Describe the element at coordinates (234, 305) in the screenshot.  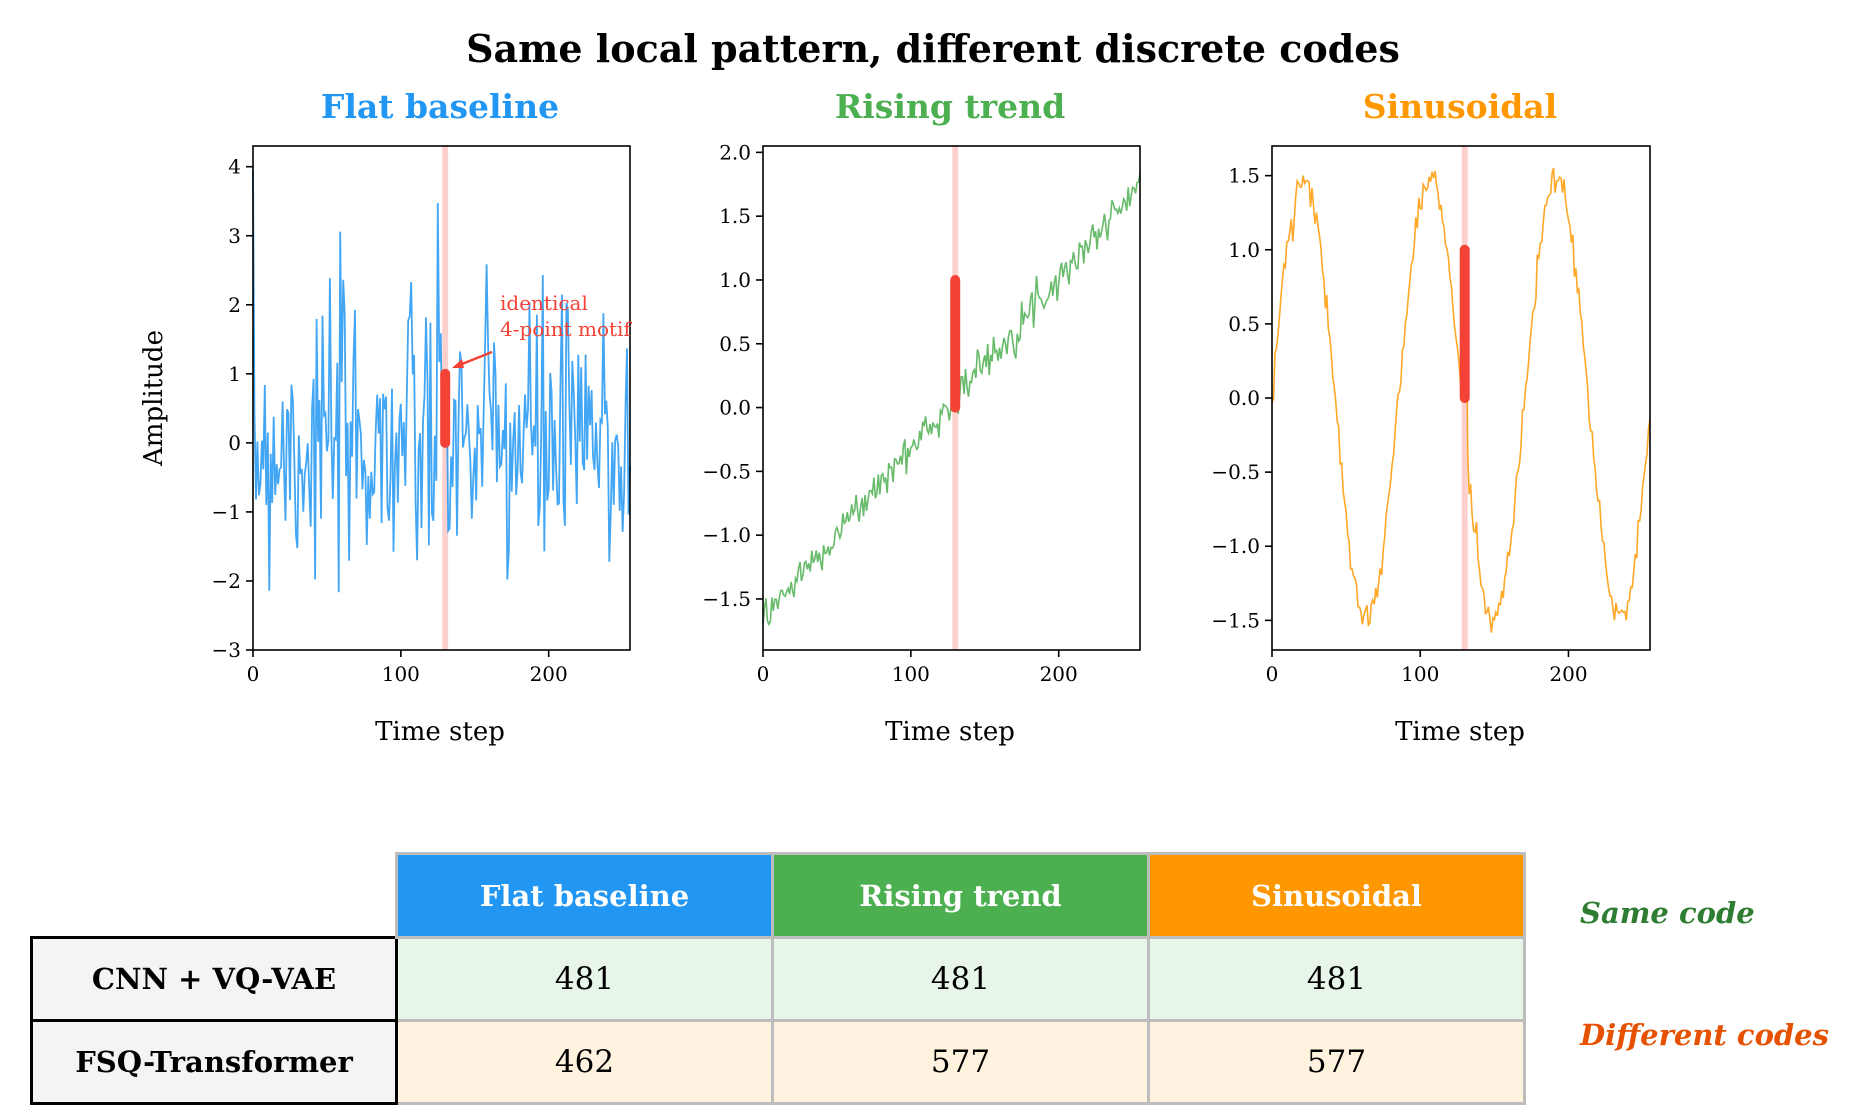
I see `y-tick-label: 2` at that location.